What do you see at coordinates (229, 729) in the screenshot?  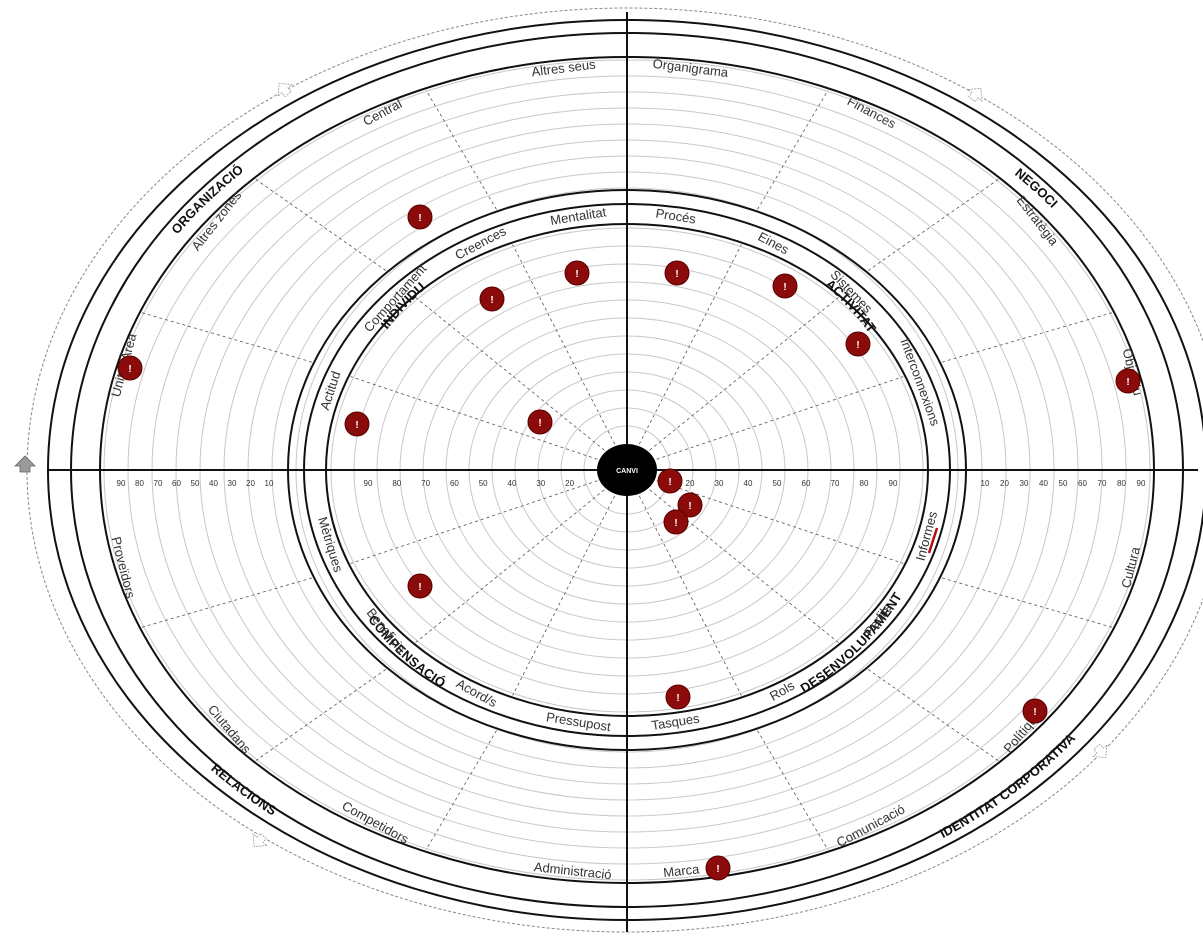 I see `outer-spoke-label: Ciutadans` at bounding box center [229, 729].